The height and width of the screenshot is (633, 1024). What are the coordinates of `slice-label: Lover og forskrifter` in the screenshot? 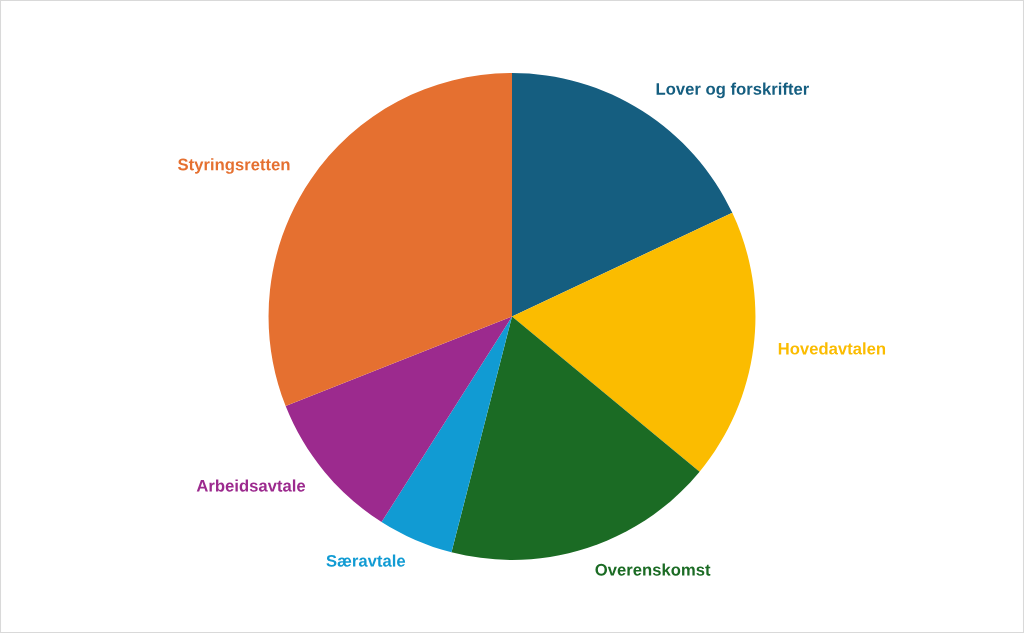 It's located at (732, 90).